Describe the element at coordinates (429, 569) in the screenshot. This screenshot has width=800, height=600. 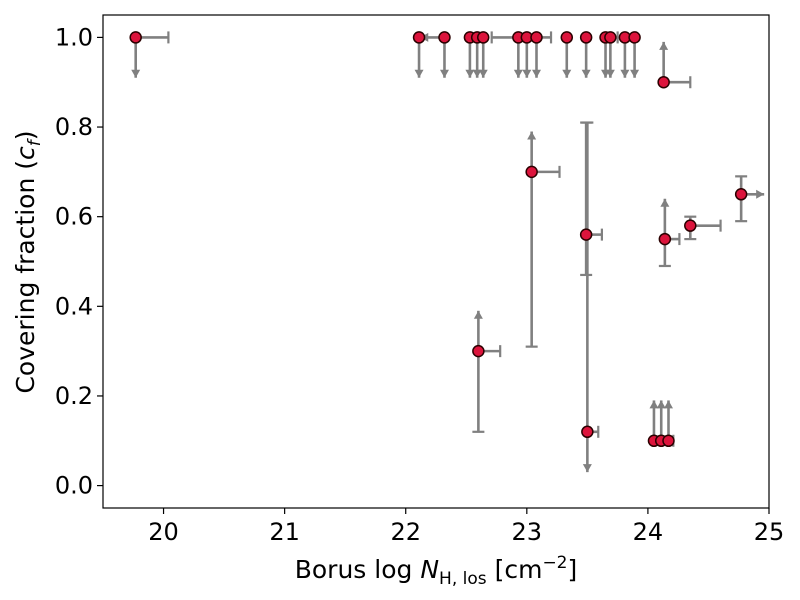
I see `x-axis-label-symbol: N` at that location.